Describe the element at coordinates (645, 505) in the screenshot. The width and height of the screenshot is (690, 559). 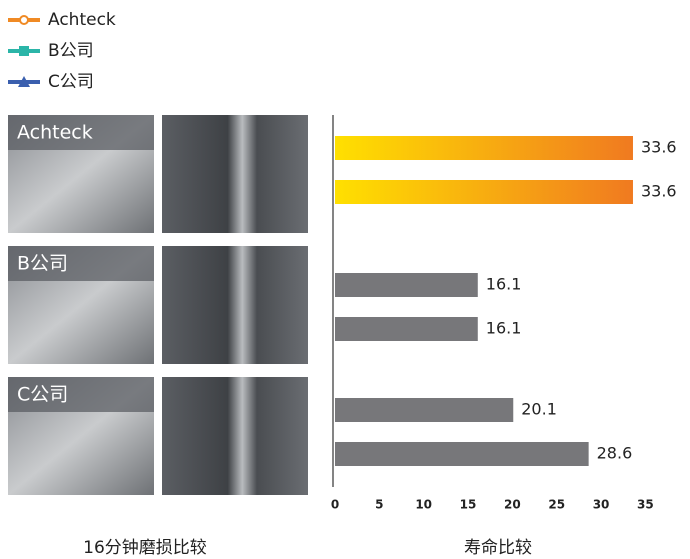
I see `x-tick-label: 35` at that location.